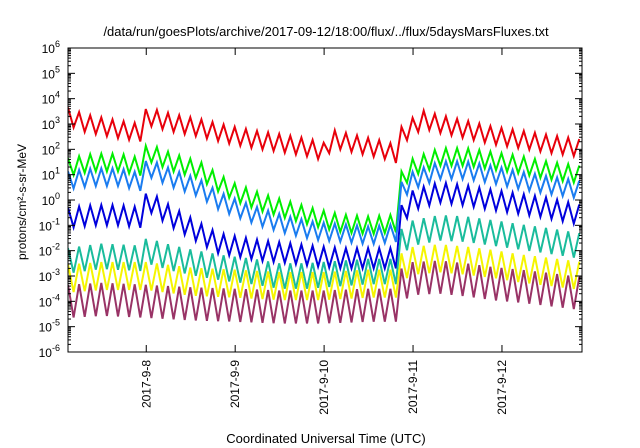 The width and height of the screenshot is (640, 448). I want to click on y-tick-label: 10⁻⁴, so click(49, 300).